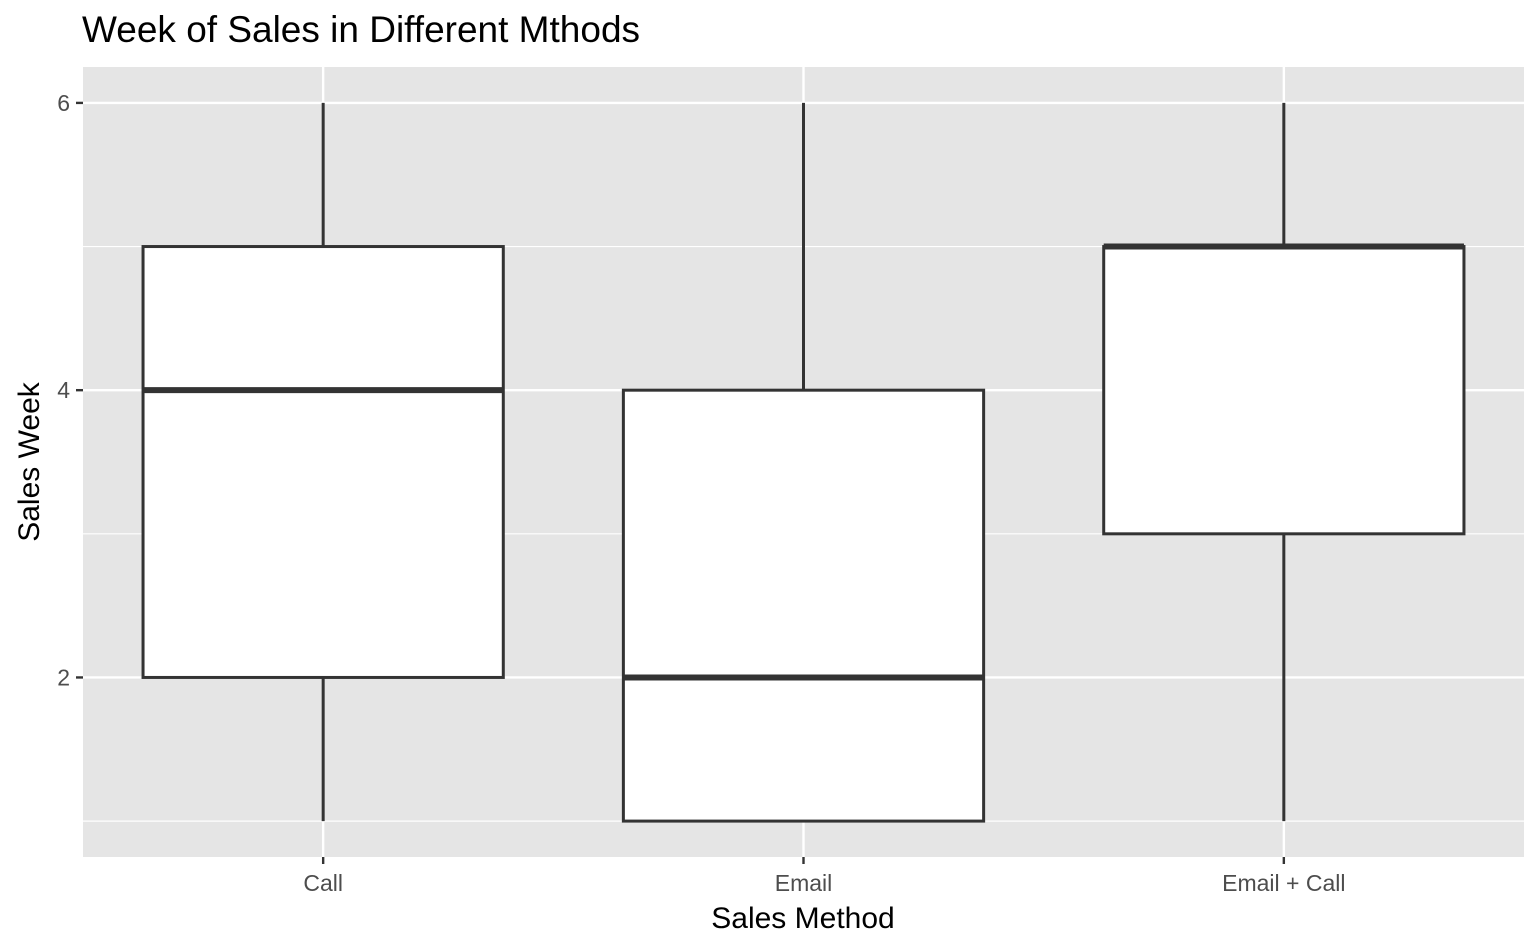 This screenshot has width=1540, height=951. I want to click on chart-title: Week of Sales in Different Mthods, so click(361, 29).